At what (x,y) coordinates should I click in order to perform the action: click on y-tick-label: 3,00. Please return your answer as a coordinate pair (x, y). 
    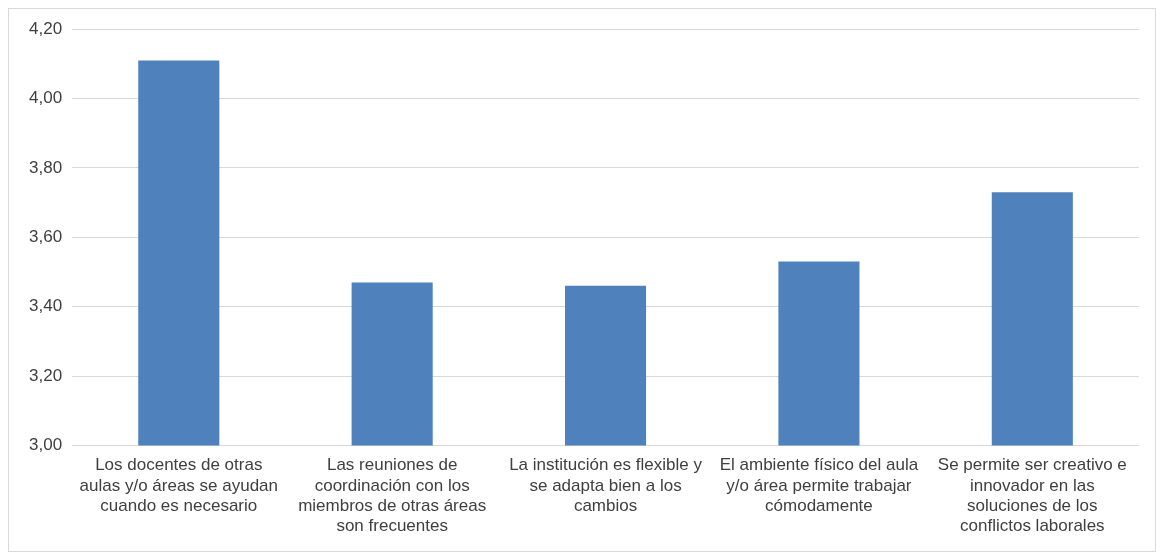
    Looking at the image, I should click on (45, 445).